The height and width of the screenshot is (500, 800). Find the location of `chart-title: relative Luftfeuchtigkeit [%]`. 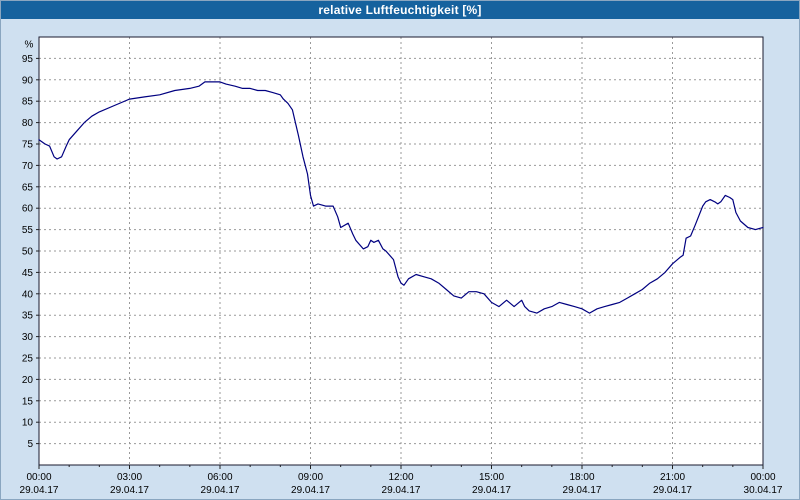

chart-title: relative Luftfeuchtigkeit [%] is located at coordinates (400, 10).